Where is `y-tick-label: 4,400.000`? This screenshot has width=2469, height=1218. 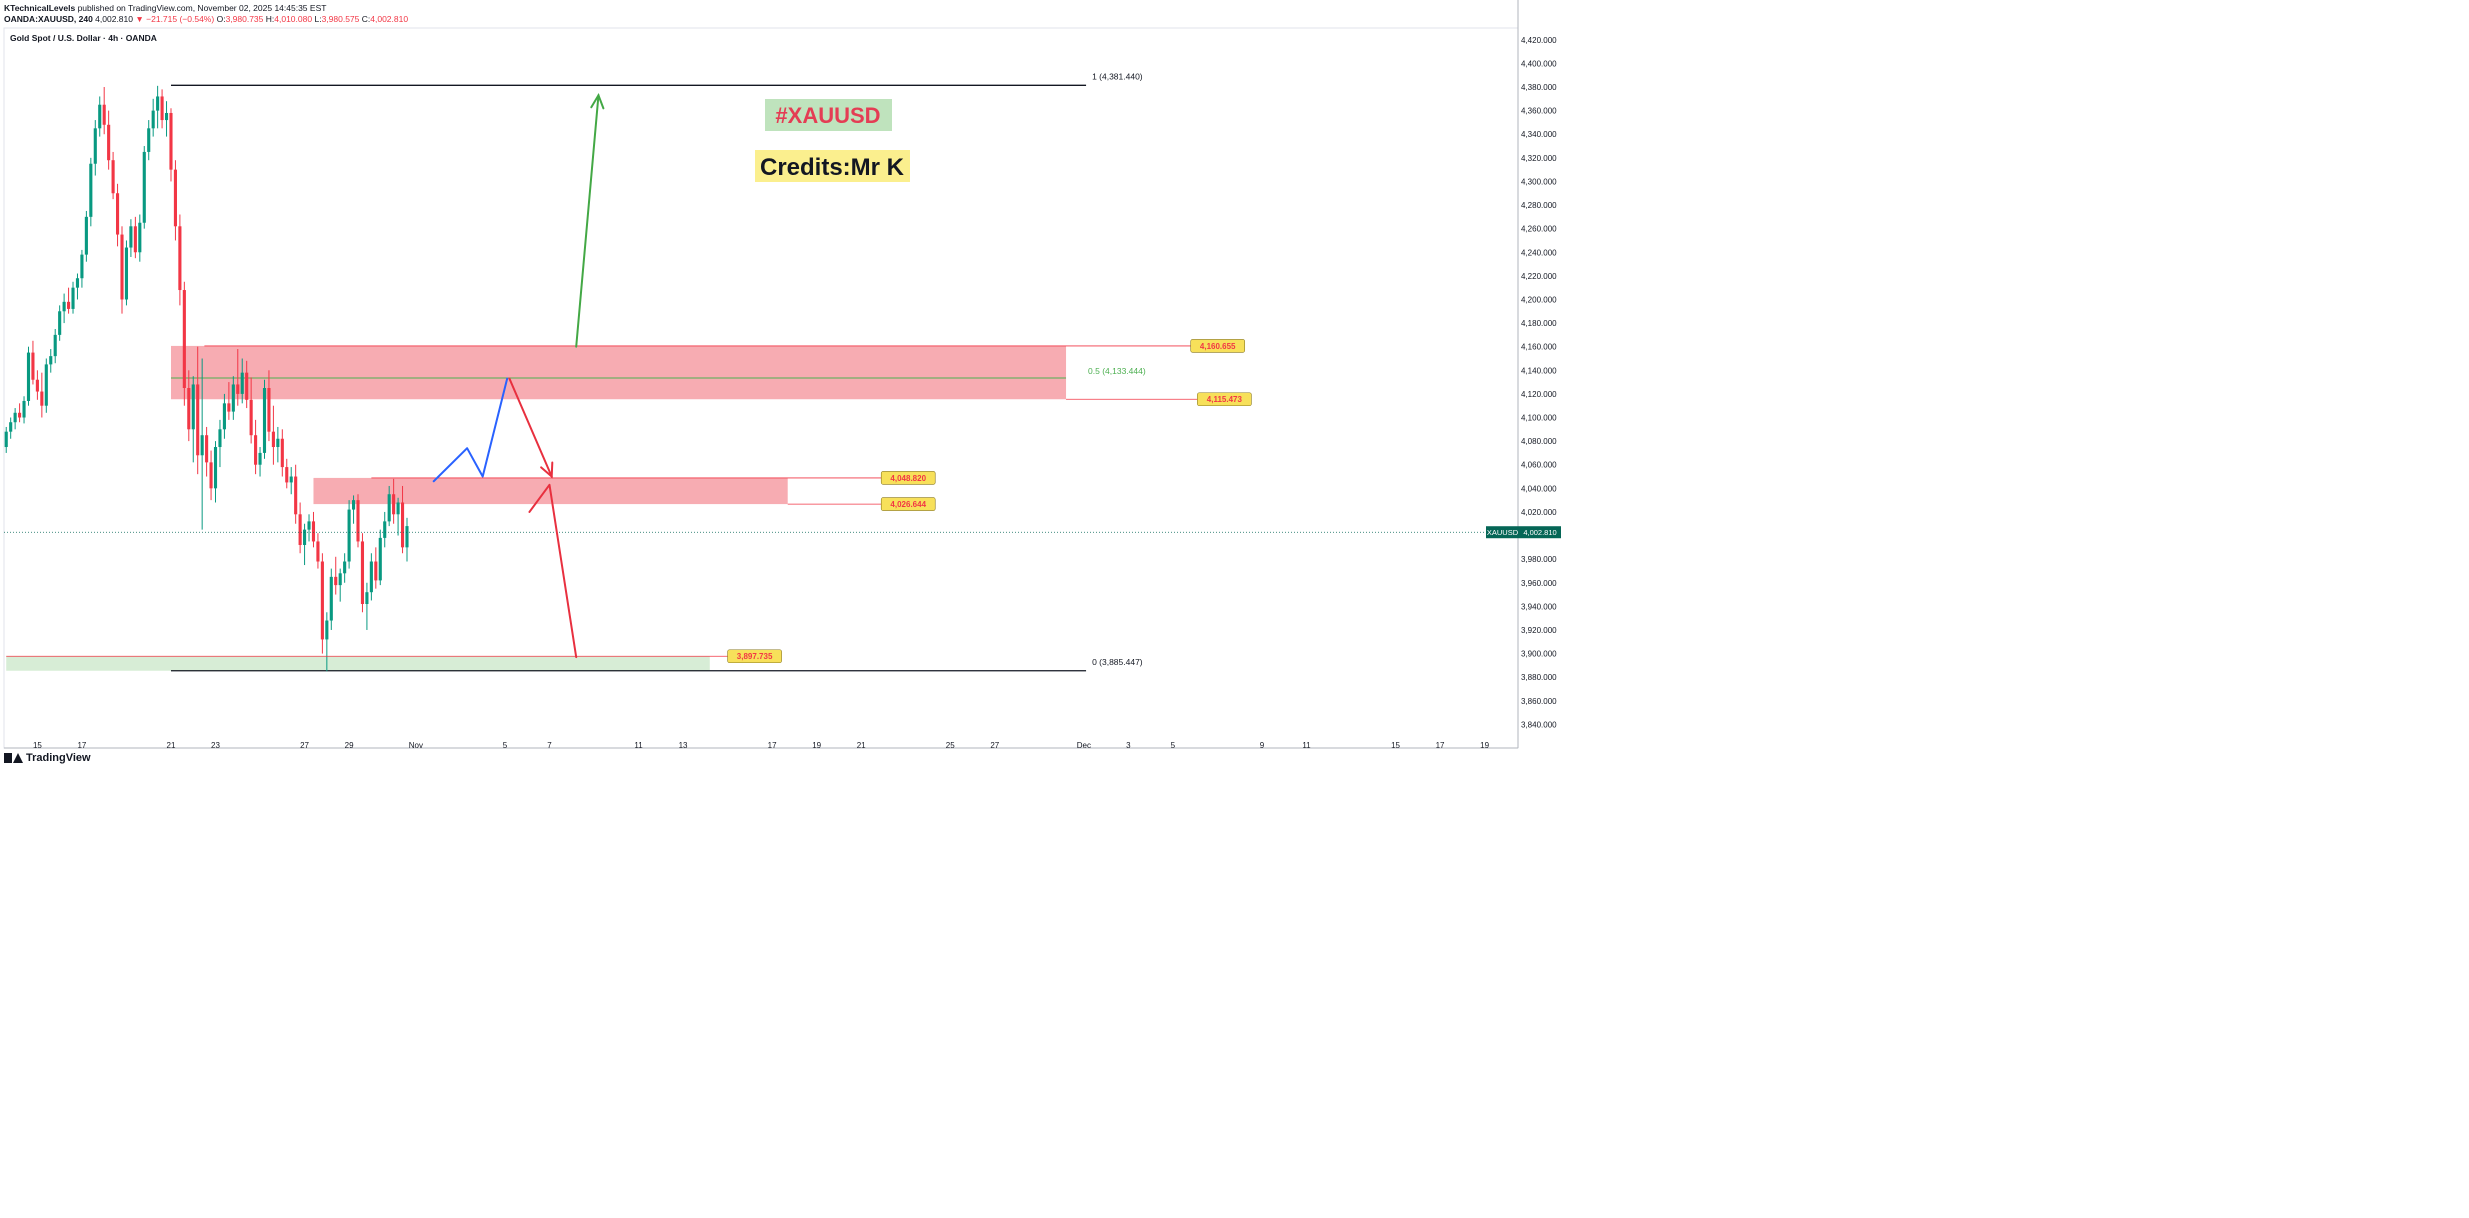
y-tick-label: 4,400.000 is located at coordinates (1539, 63).